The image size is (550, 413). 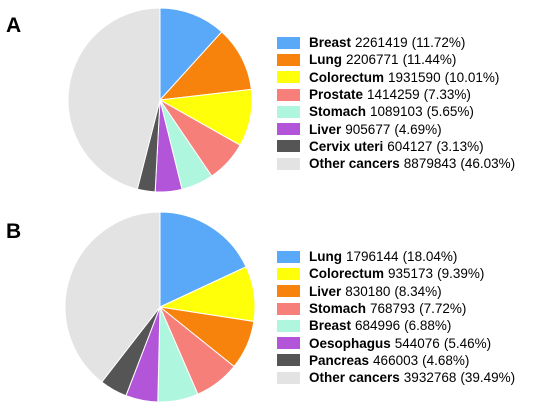 I want to click on legend-count: 830180, so click(x=368, y=291).